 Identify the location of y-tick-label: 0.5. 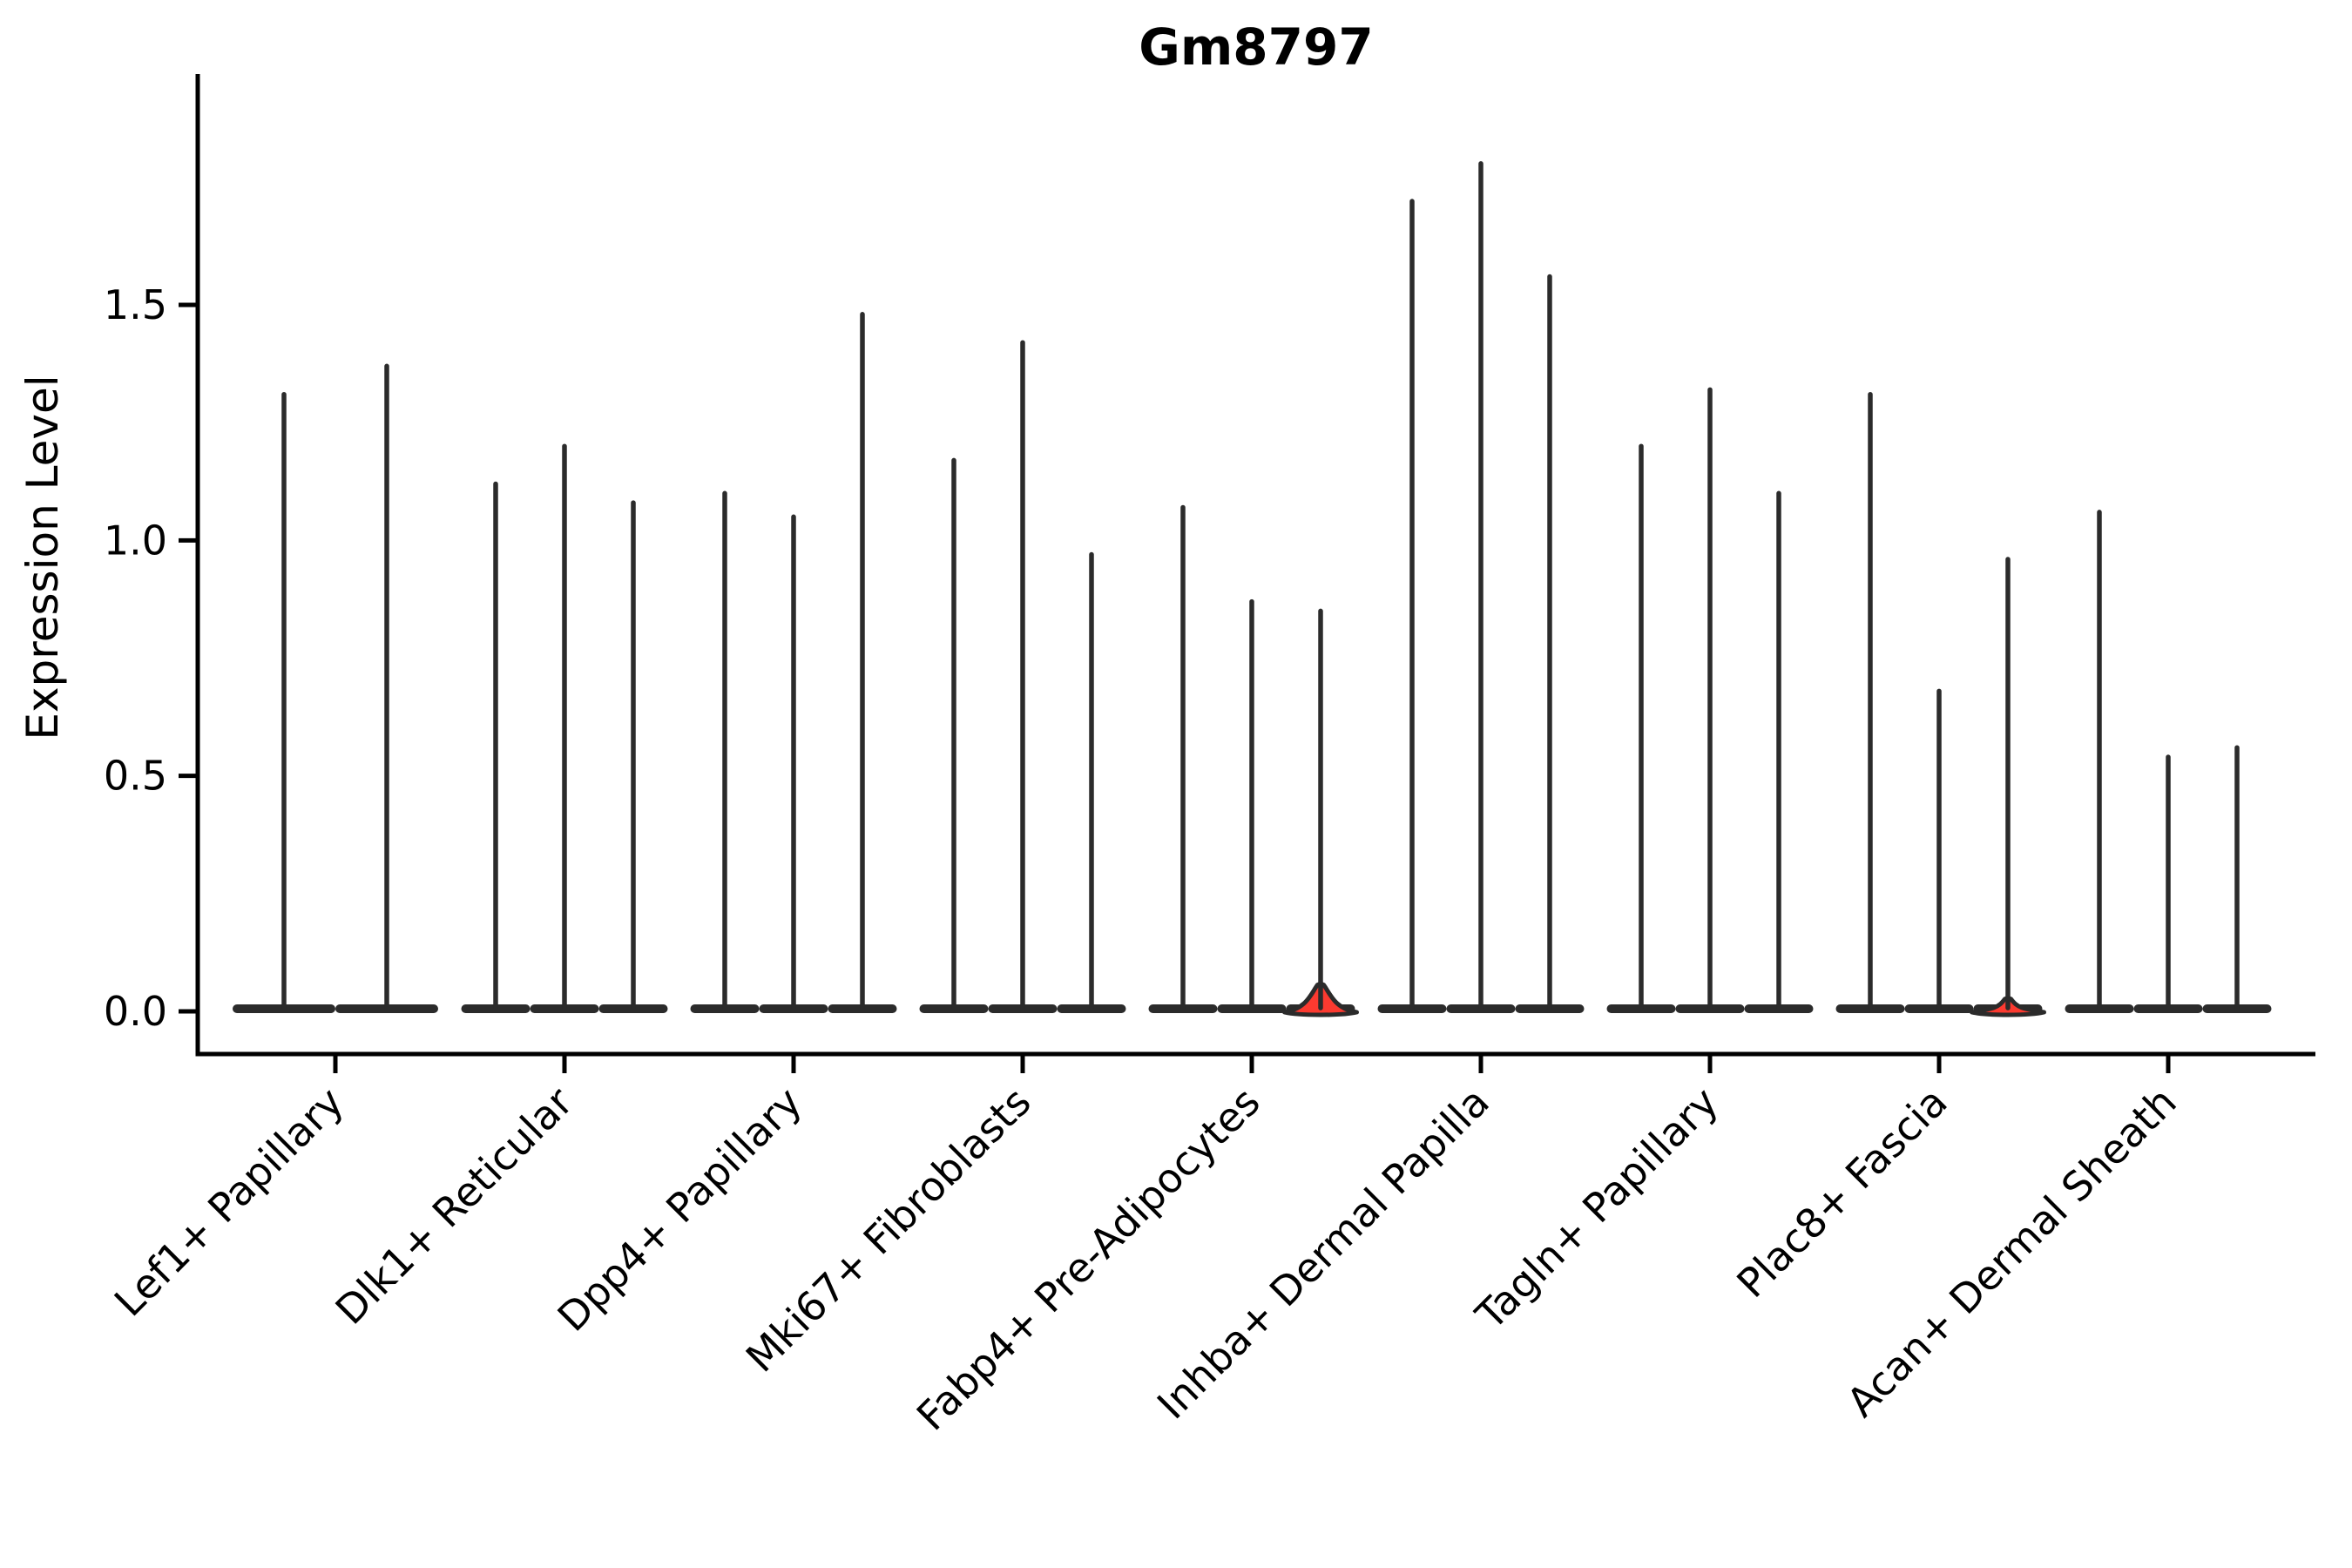
(135, 776).